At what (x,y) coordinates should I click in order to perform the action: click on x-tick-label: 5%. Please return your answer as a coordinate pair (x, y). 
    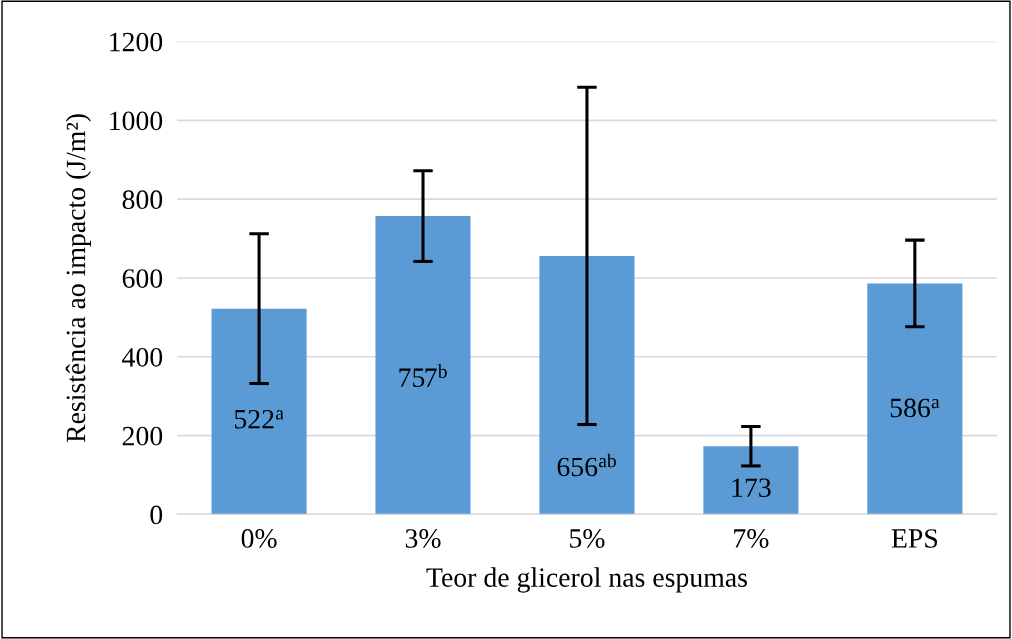
    Looking at the image, I should click on (587, 538).